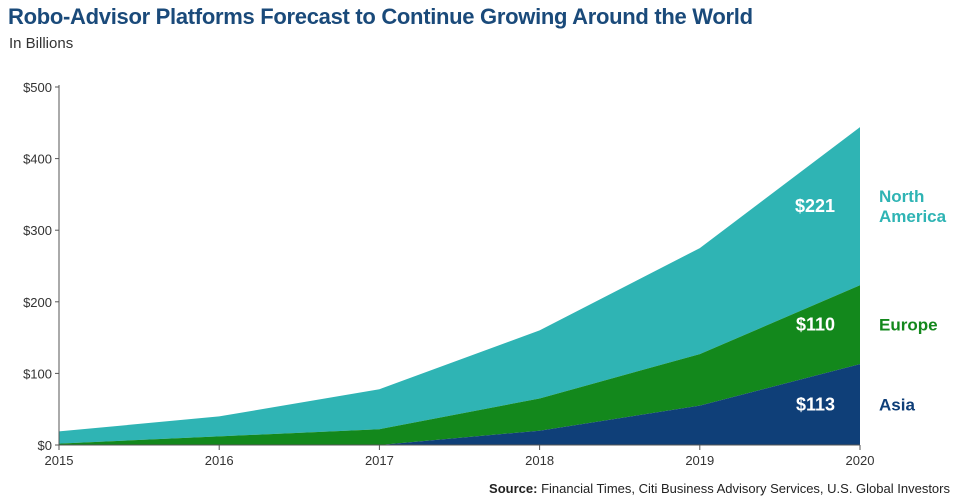 This screenshot has height=501, width=960. What do you see at coordinates (219, 460) in the screenshot?
I see `x-tick-label: 2016` at bounding box center [219, 460].